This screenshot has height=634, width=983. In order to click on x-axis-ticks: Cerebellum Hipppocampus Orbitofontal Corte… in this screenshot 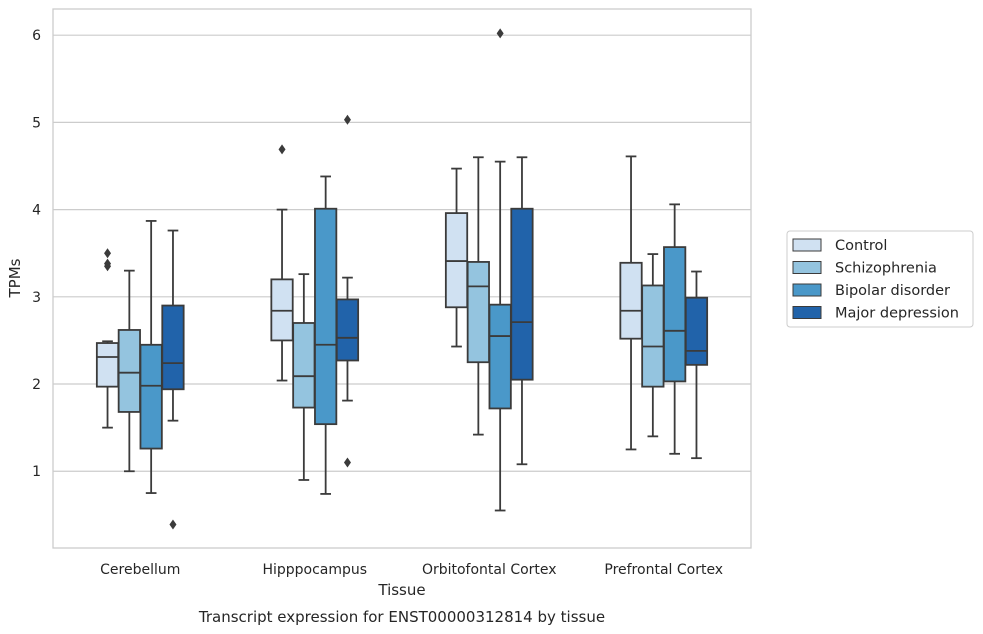, I will do `click(411, 570)`.